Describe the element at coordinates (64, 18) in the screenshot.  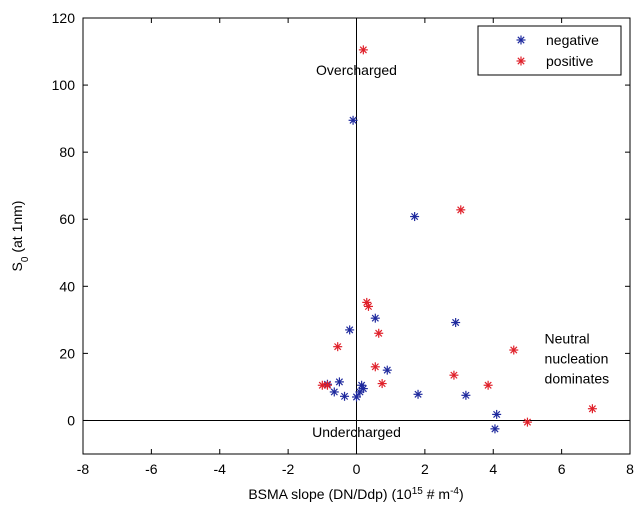
I see `y-tick-label: 120` at that location.